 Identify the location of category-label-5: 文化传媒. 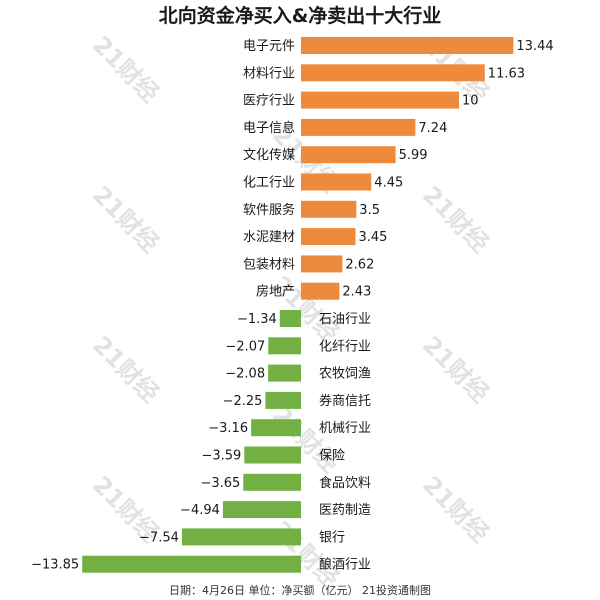
(269, 155).